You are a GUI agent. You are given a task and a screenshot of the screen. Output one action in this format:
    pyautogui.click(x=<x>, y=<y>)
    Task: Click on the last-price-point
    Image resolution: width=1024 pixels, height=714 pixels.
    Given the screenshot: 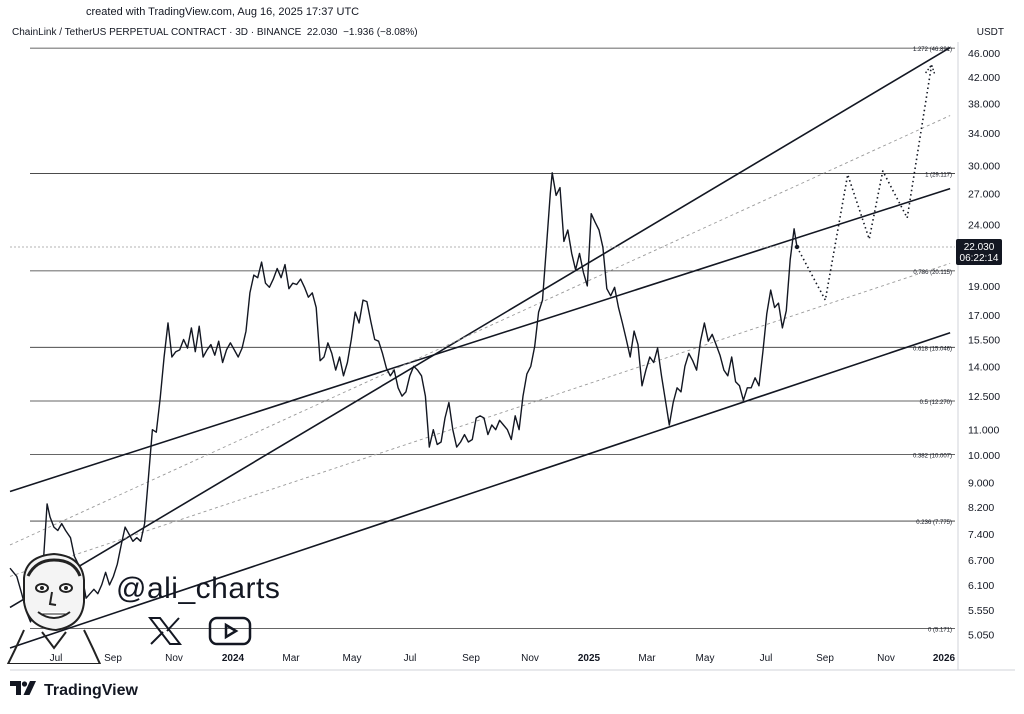 What is the action you would take?
    pyautogui.click(x=797, y=247)
    